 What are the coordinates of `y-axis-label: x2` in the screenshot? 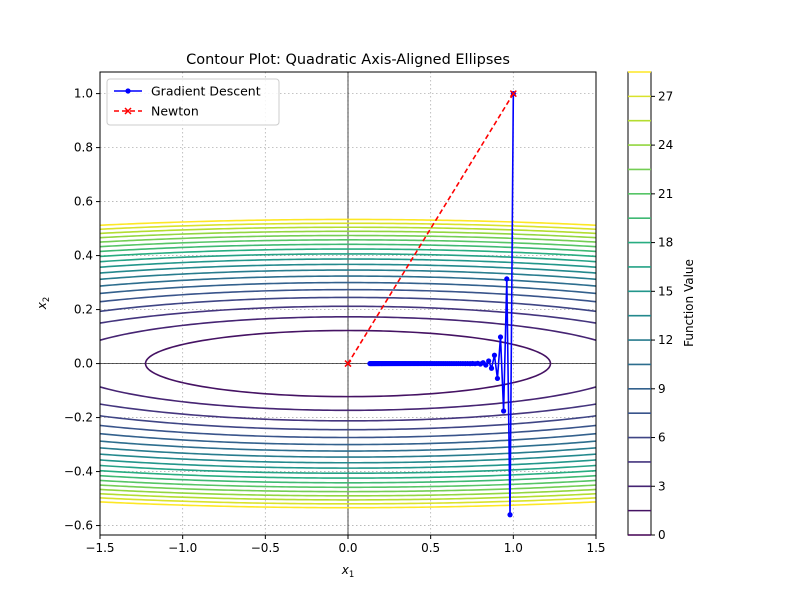 It's located at (43, 304).